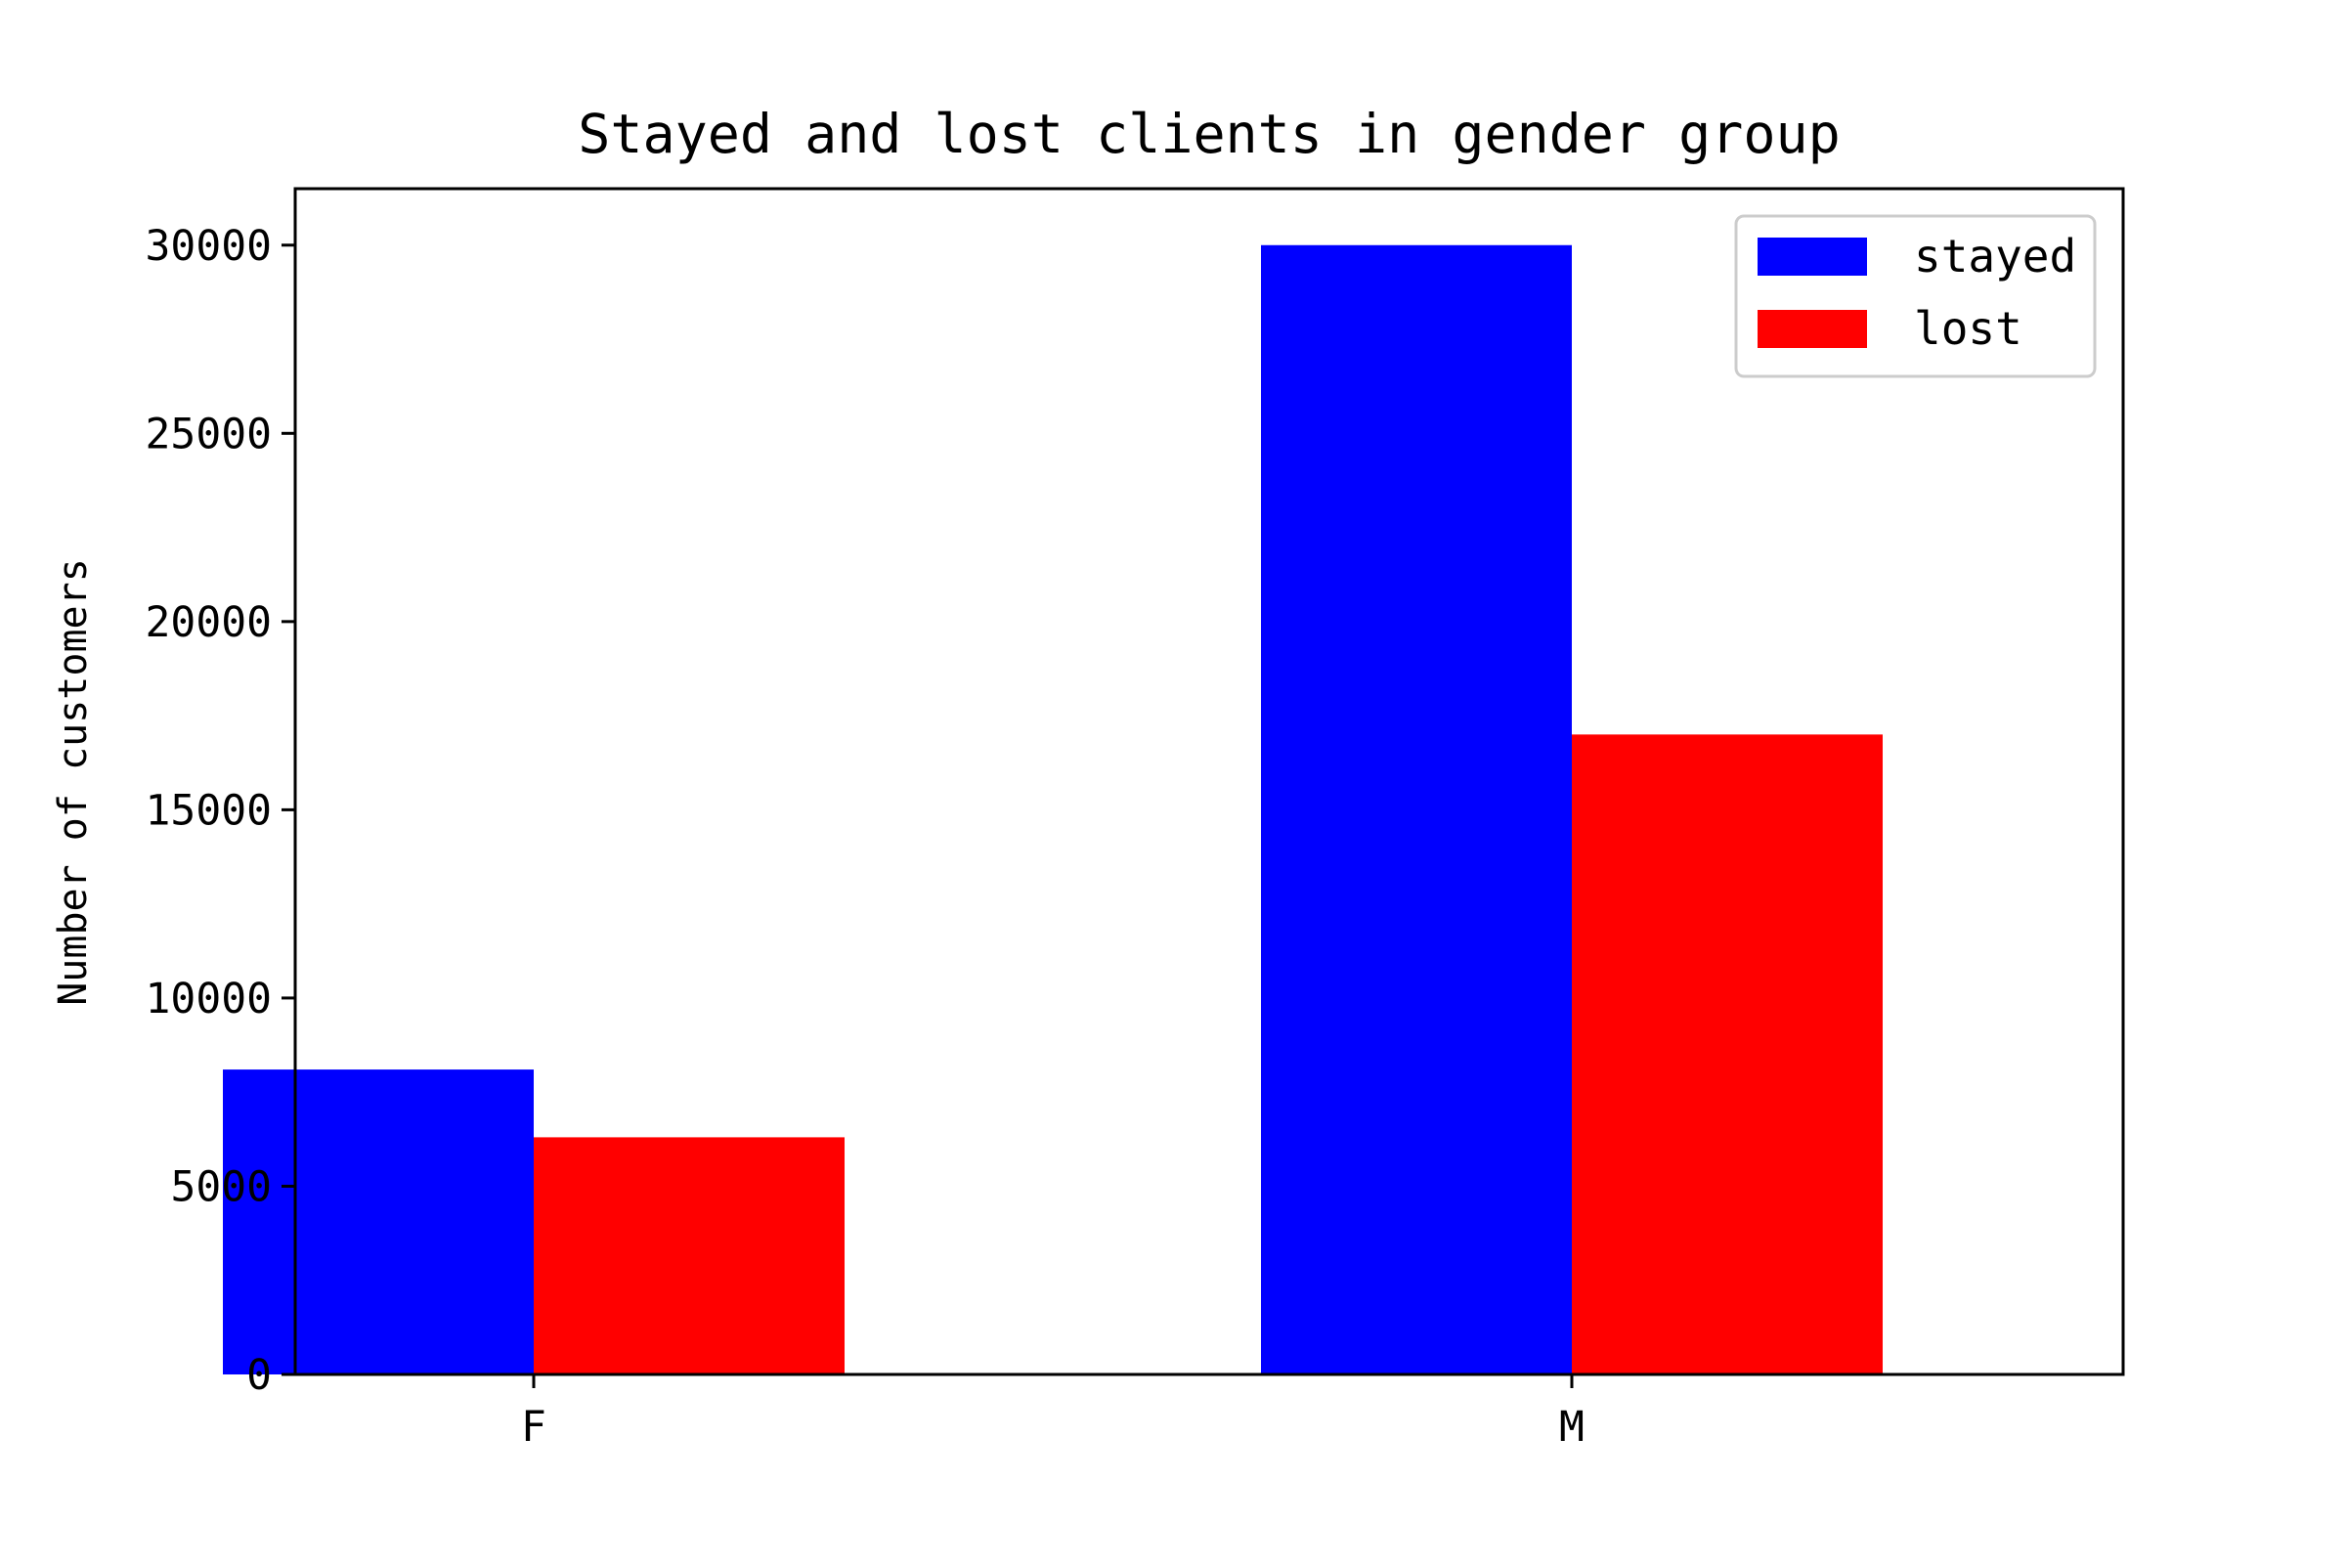 This screenshot has height=1568, width=2346. What do you see at coordinates (209, 810) in the screenshot?
I see `y-tick-label: 15000` at bounding box center [209, 810].